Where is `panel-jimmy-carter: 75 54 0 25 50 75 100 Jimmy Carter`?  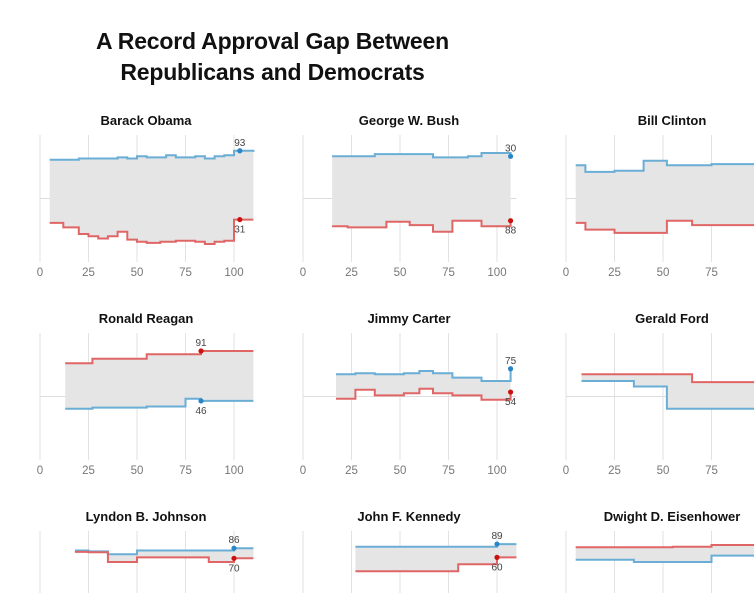
panel-jimmy-carter: 75 54 0 25 50 75 100 Jimmy Carter is located at coordinates (408, 394).